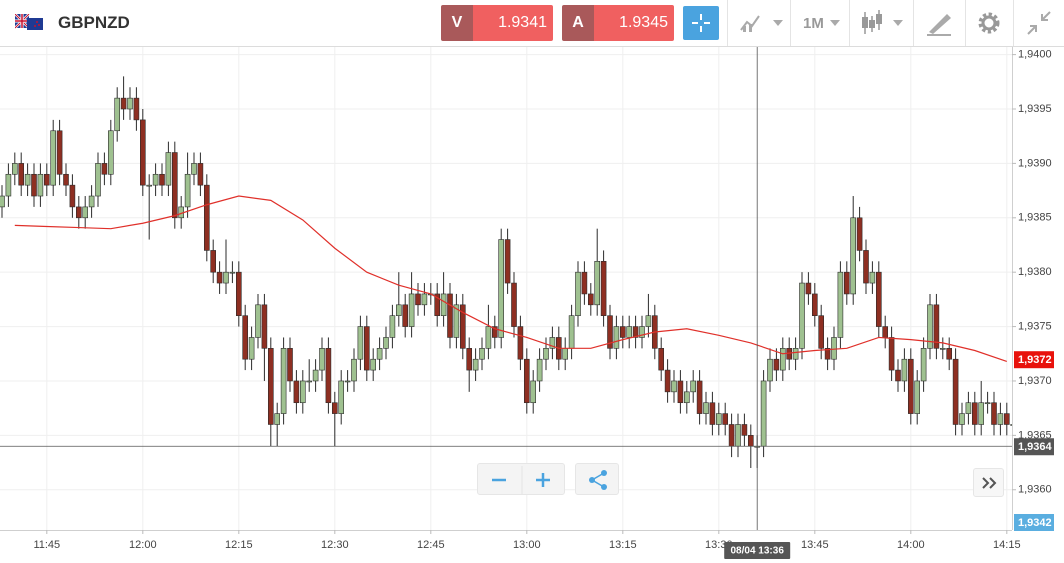 This screenshot has width=1064, height=563. What do you see at coordinates (1035, 55) in the screenshot?
I see `y-tick-label: 1,9400` at bounding box center [1035, 55].